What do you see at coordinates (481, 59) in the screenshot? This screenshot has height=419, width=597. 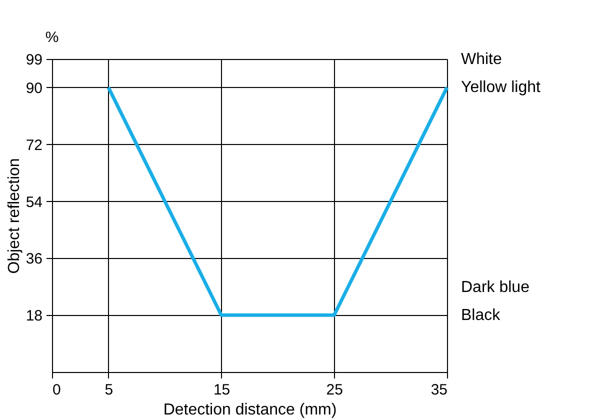 I see `text: White` at bounding box center [481, 59].